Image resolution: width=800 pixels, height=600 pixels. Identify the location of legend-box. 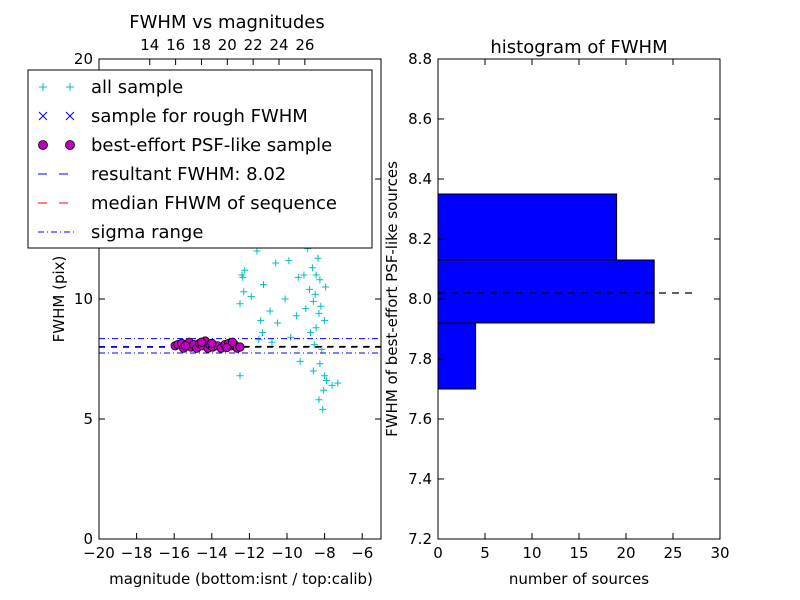
(200, 159).